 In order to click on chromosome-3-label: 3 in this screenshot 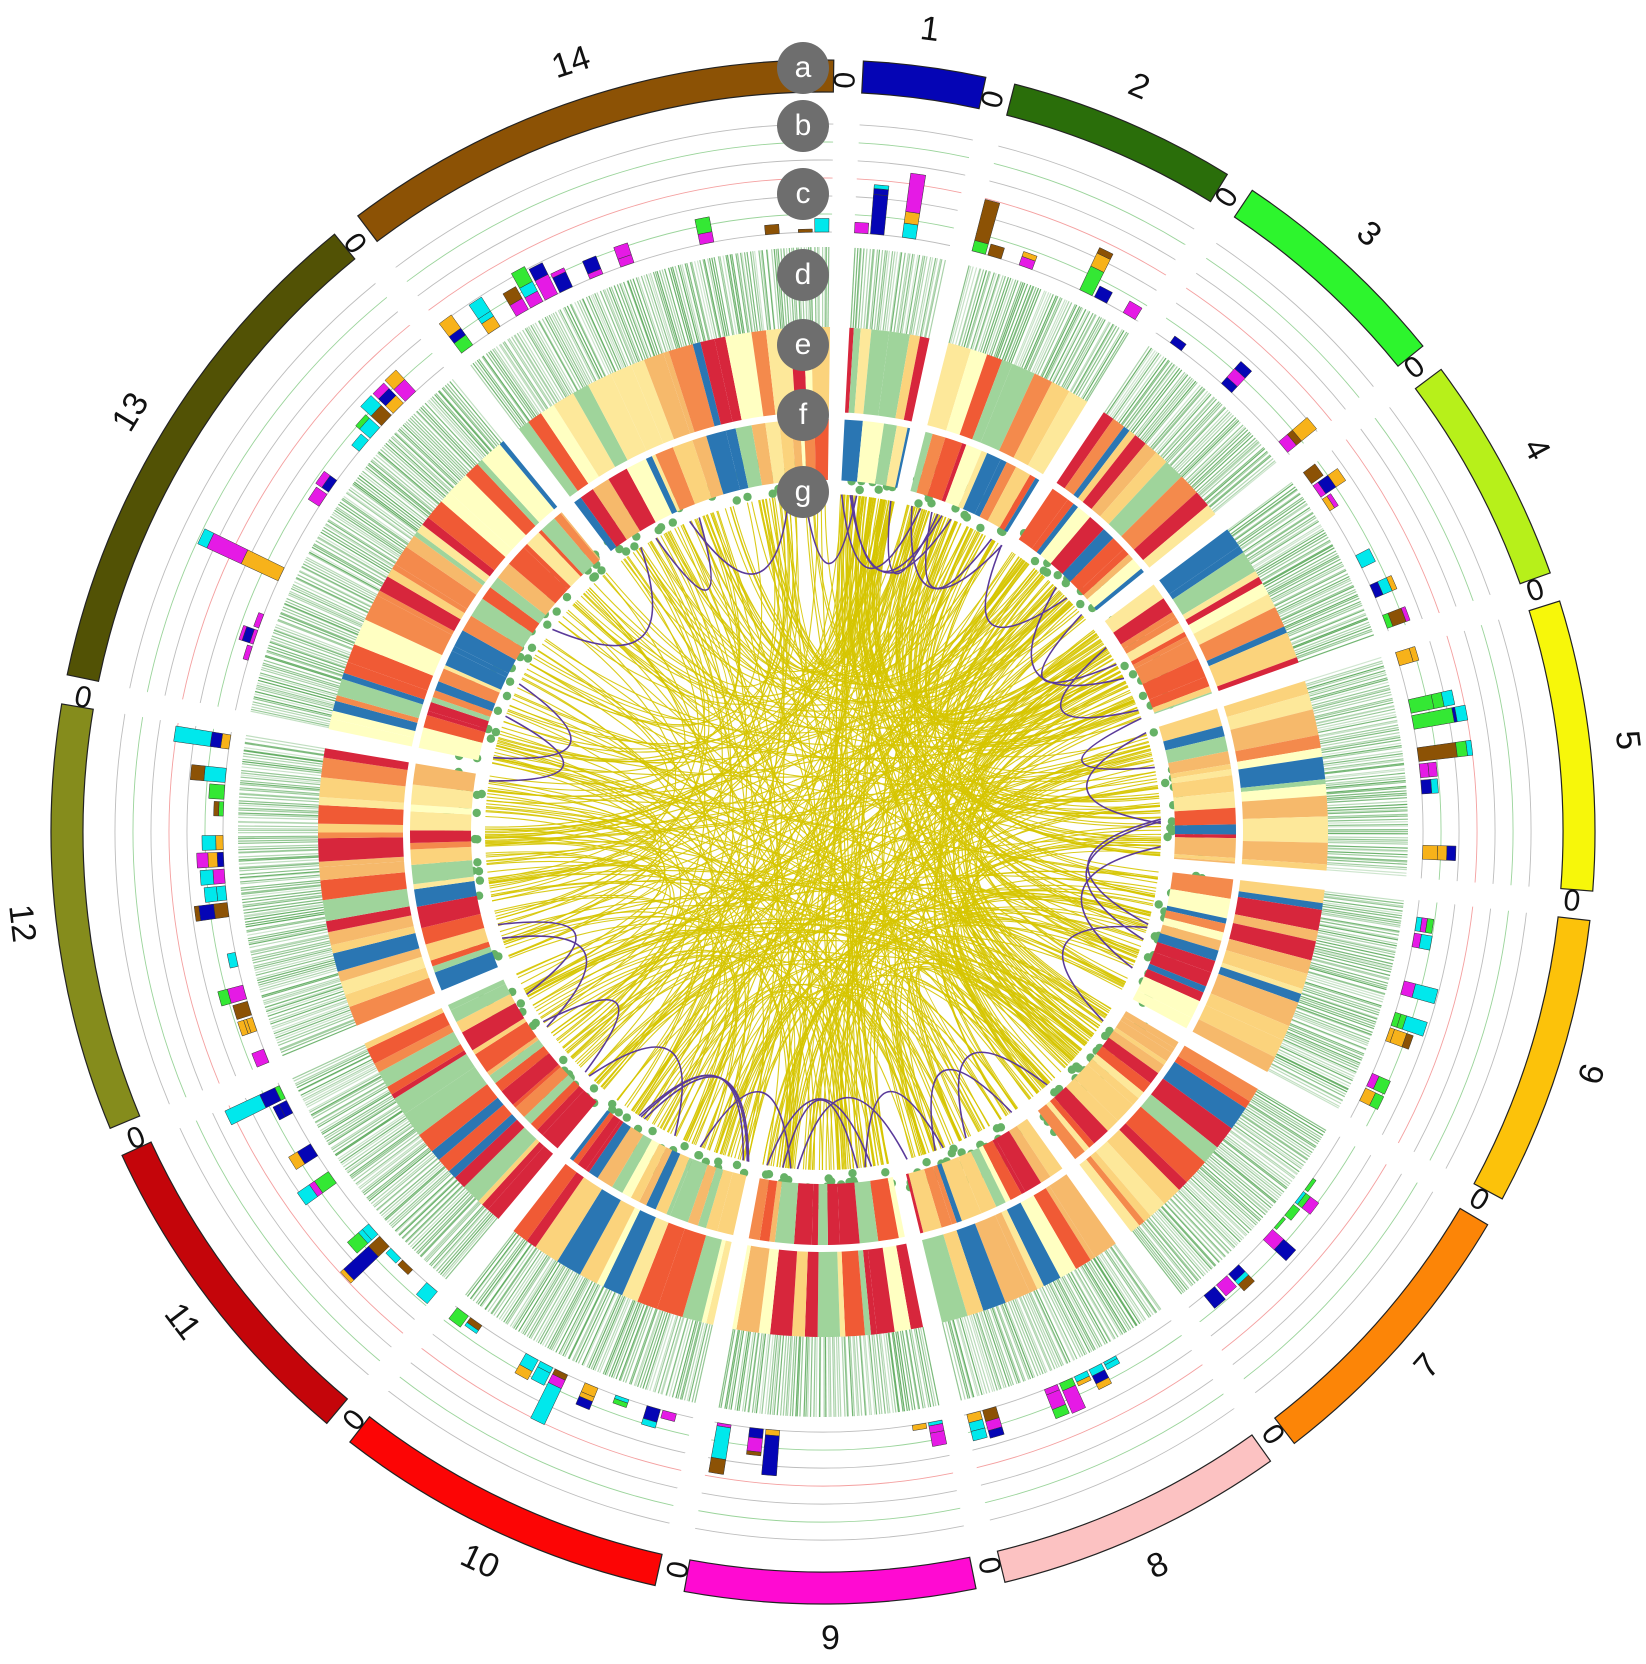, I will do `click(1369, 233)`.